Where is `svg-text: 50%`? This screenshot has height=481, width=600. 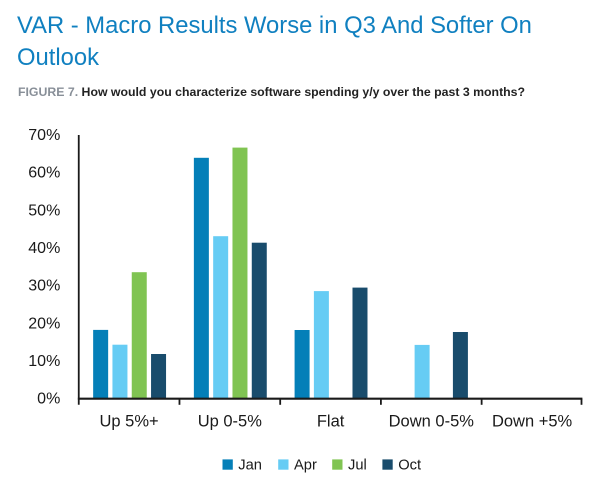
svg-text: 50% is located at coordinates (44, 210).